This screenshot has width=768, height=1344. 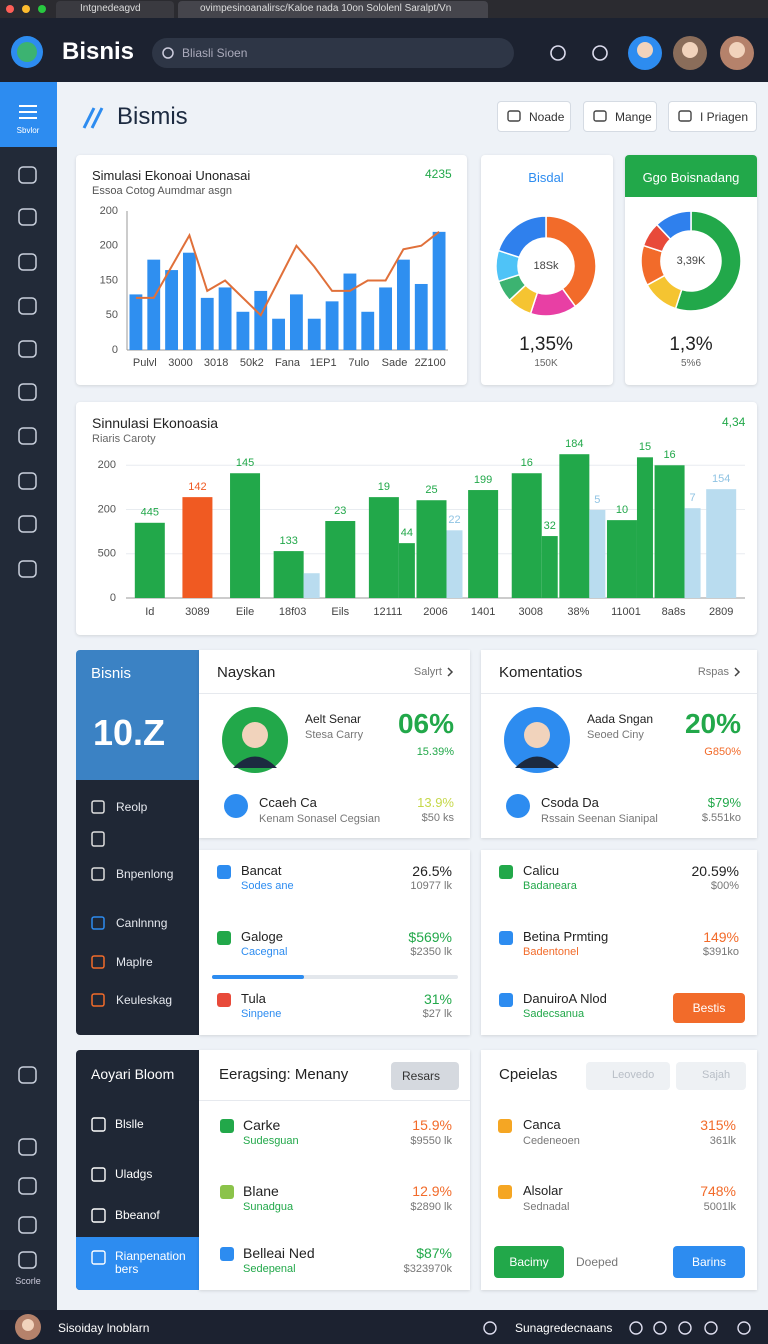 What do you see at coordinates (144, 1000) in the screenshot?
I see `menu-item: Keuleskag` at bounding box center [144, 1000].